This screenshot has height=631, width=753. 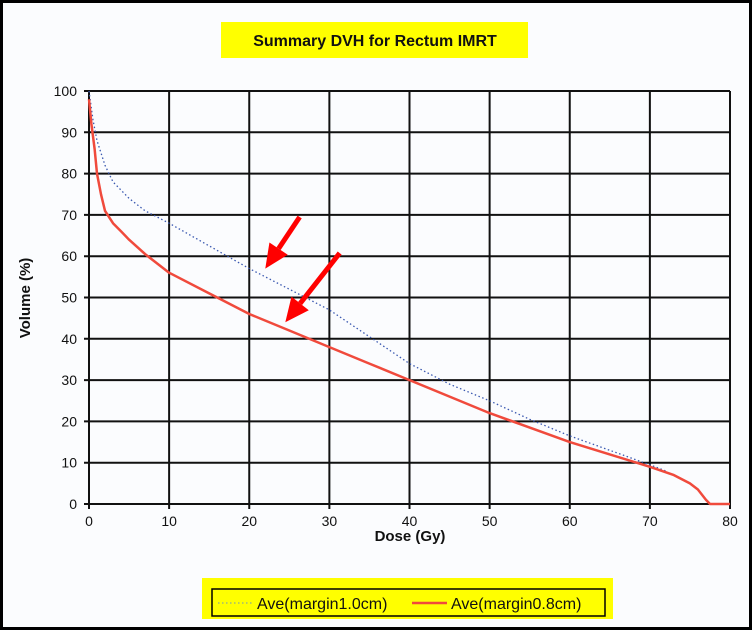 What do you see at coordinates (490, 521) in the screenshot?
I see `x-tick-label: 50` at bounding box center [490, 521].